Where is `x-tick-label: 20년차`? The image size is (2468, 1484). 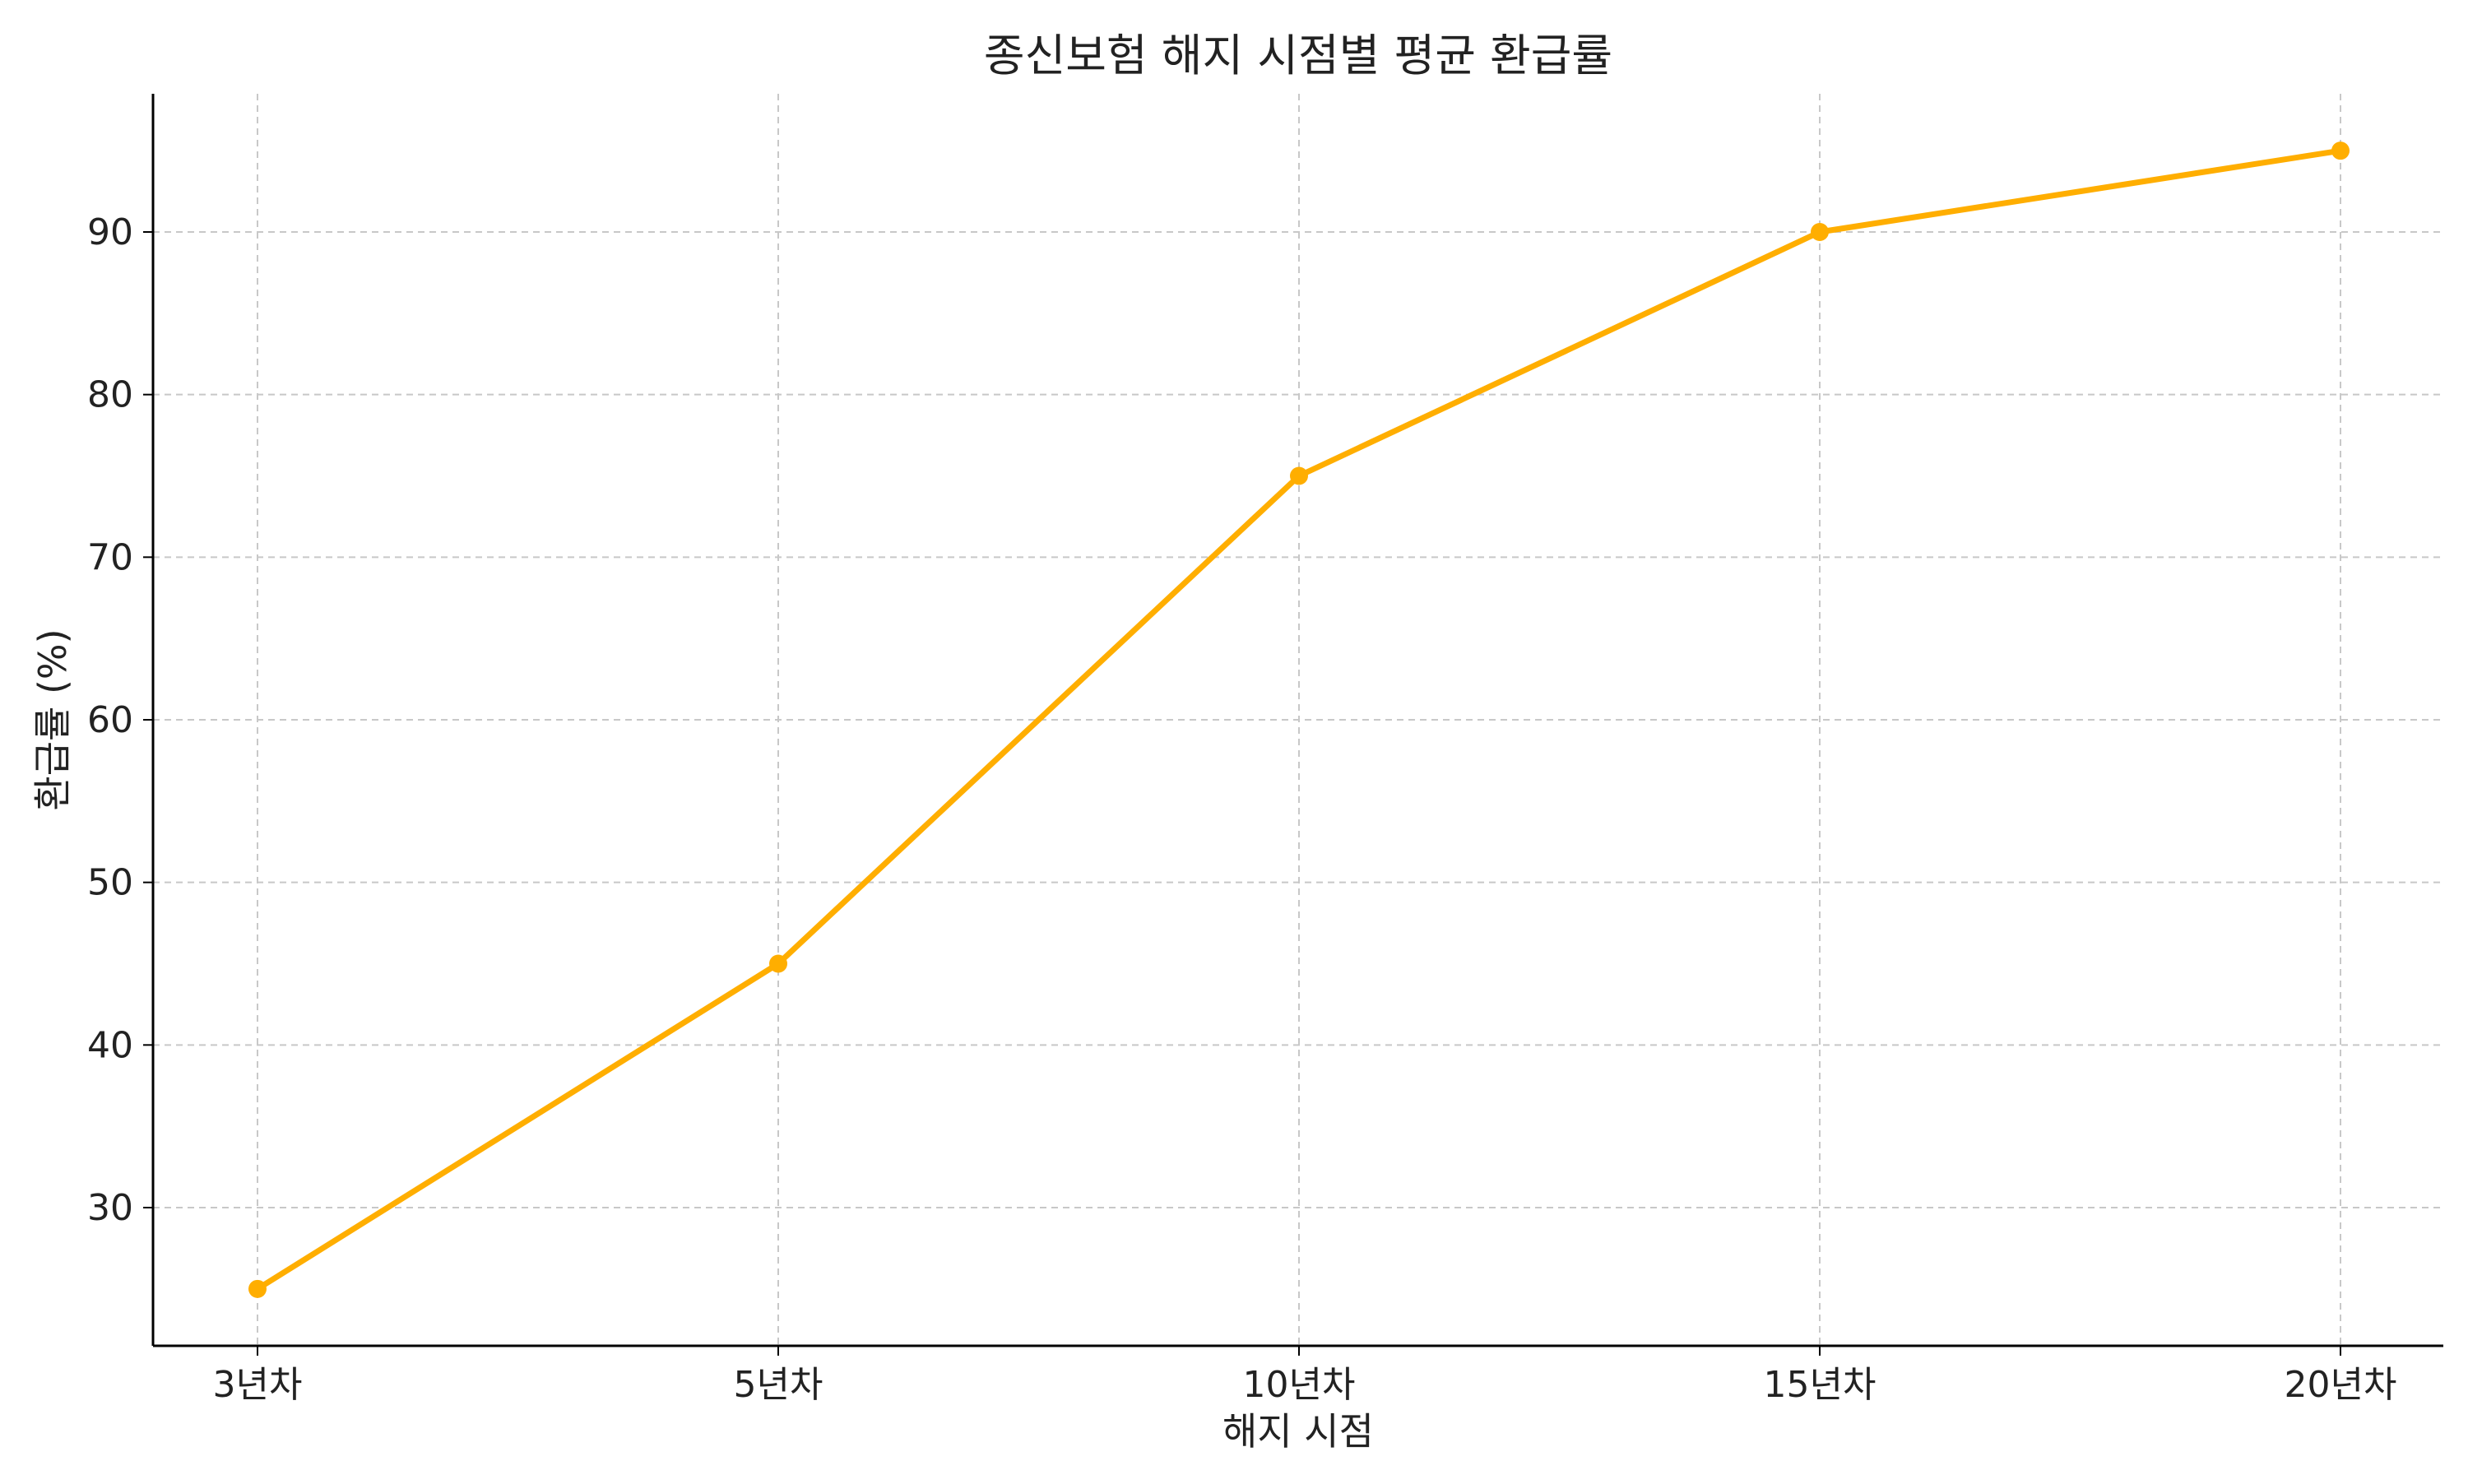 x-tick-label: 20년차 is located at coordinates (2341, 1385).